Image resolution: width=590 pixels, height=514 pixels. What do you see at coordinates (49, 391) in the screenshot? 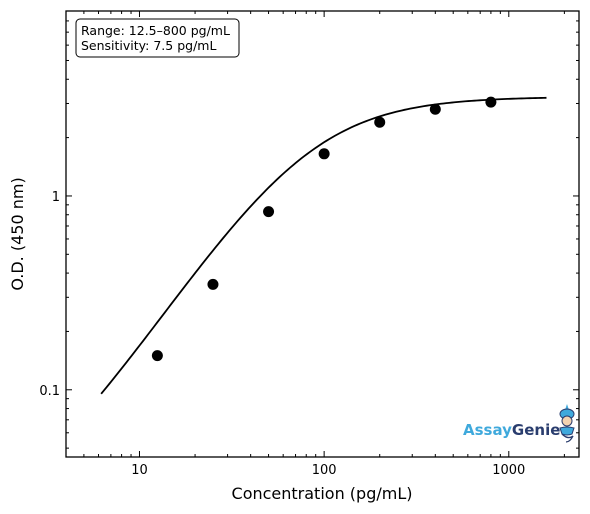
I see `y-tick-label: 0.1` at bounding box center [49, 391].